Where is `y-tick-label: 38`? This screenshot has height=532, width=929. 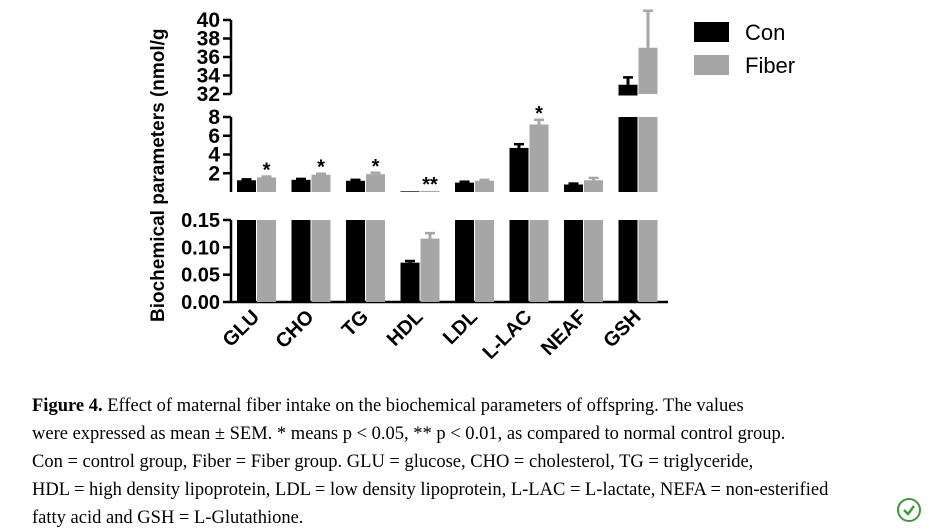
y-tick-label: 38 is located at coordinates (209, 39).